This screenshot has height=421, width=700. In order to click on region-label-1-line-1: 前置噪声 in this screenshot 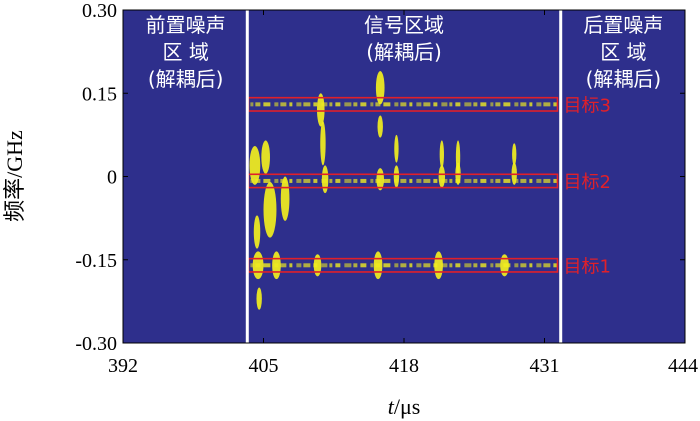, I will do `click(186, 25)`.